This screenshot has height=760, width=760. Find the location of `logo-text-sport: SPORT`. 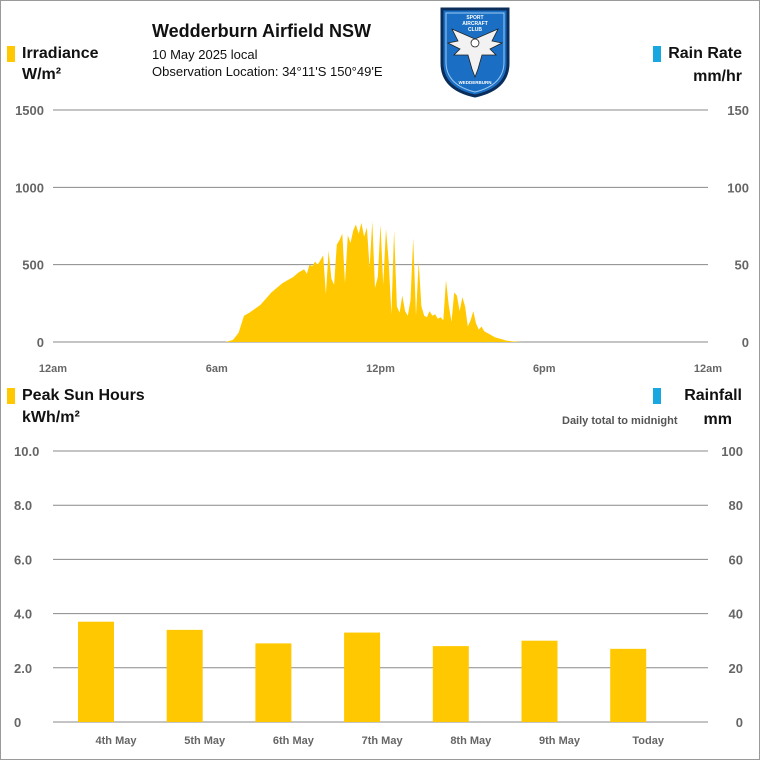

logo-text-sport: SPORT is located at coordinates (474, 18).